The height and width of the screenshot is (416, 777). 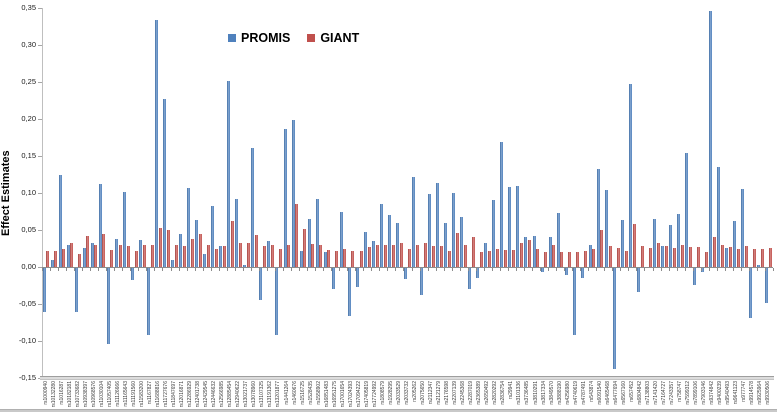 I want to click on bar-giant-rs2287019, so click(x=473, y=252).